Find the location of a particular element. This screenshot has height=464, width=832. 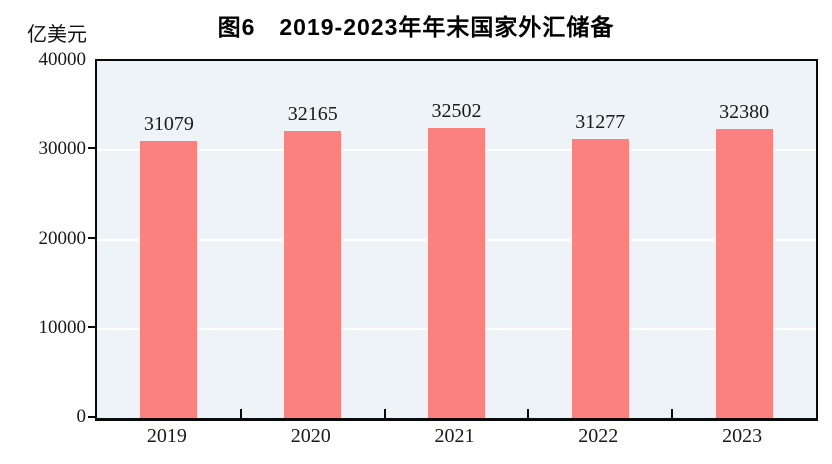

y-tick-label: 20000 is located at coordinates (62, 238).